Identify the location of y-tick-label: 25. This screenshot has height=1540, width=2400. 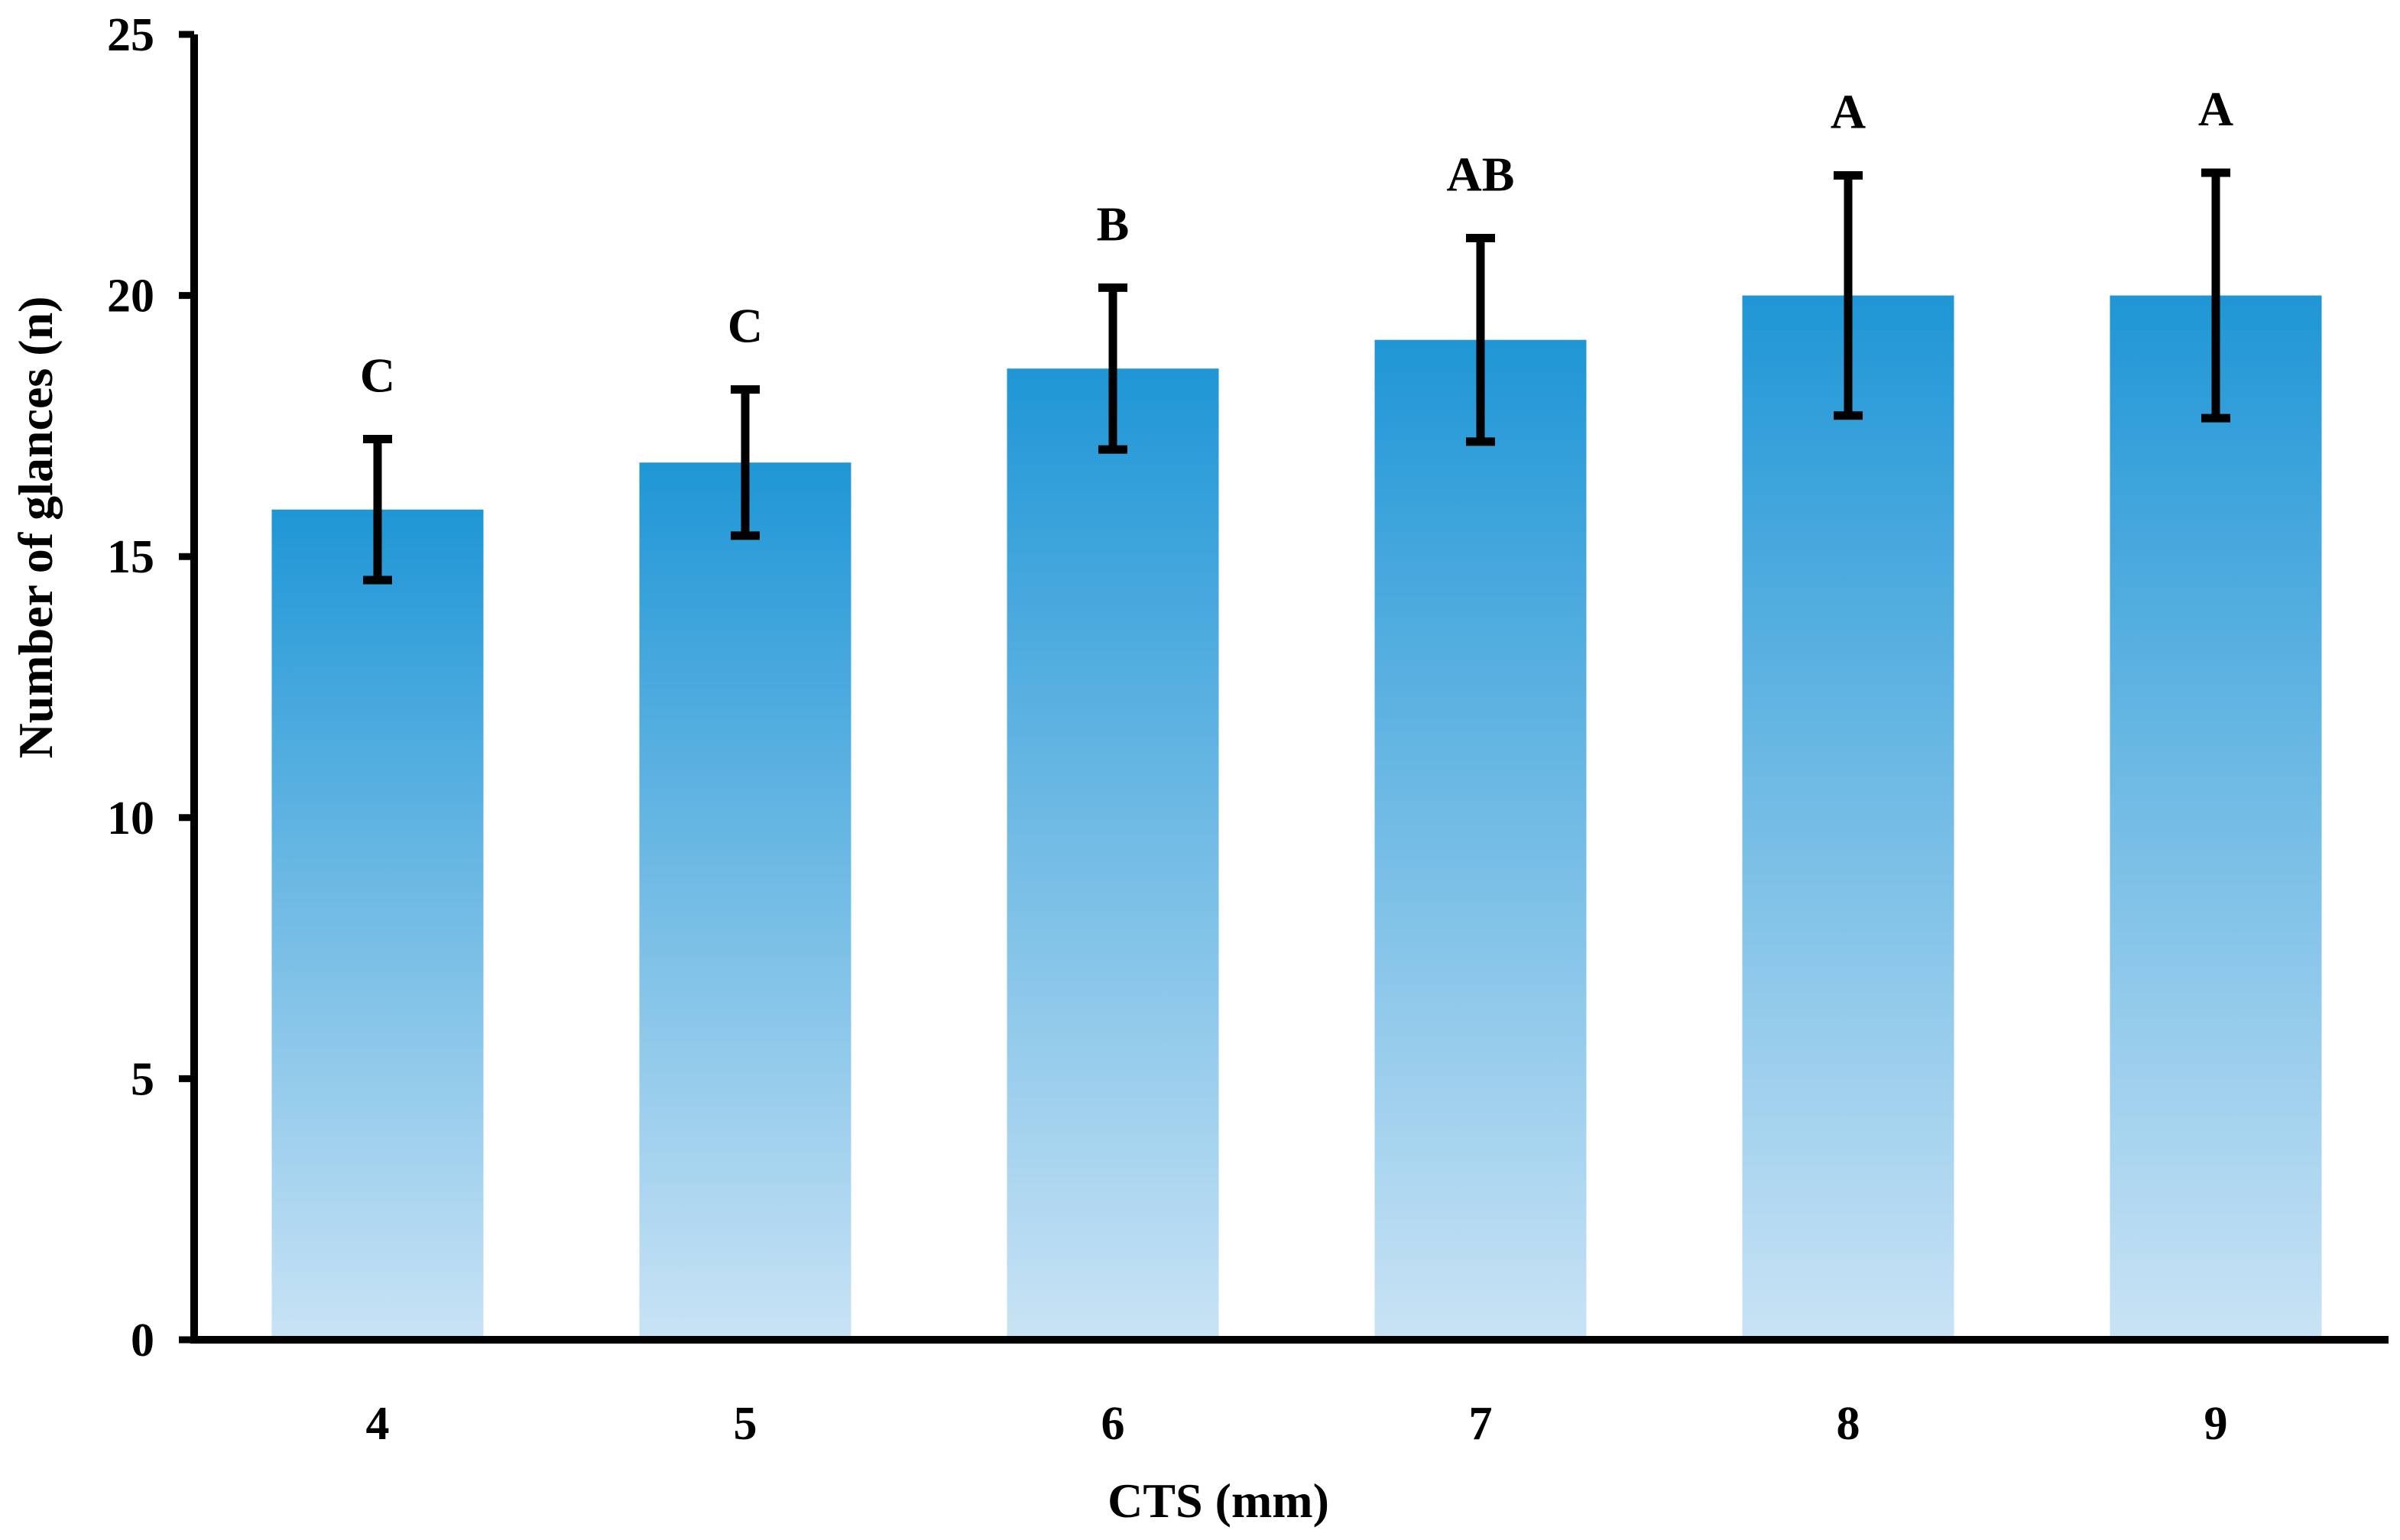
(131, 35).